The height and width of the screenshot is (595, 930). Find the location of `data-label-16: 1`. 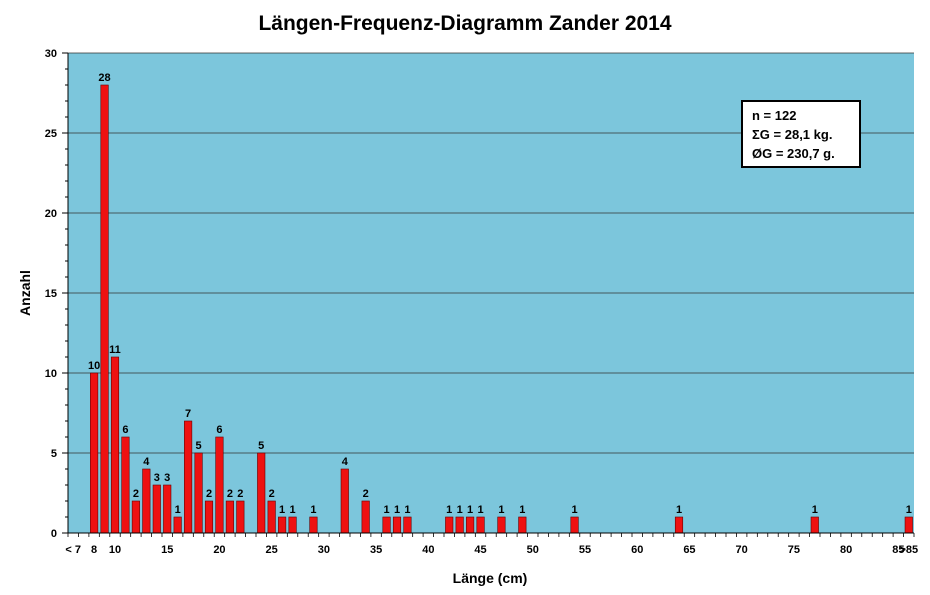

data-label-16: 1 is located at coordinates (178, 510).